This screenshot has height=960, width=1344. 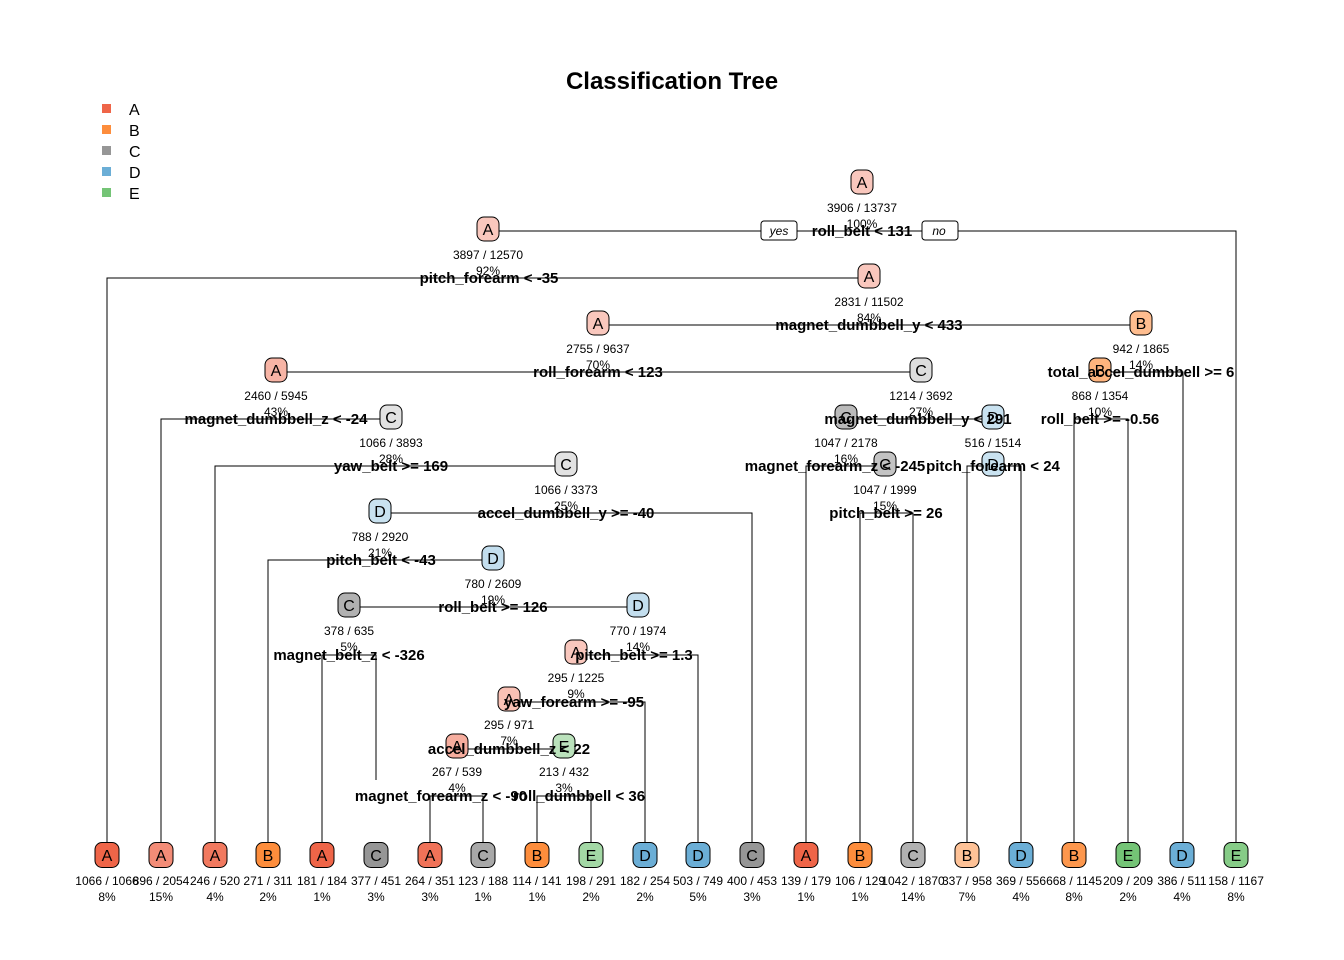 What do you see at coordinates (598, 324) in the screenshot?
I see `node-n10-class: A` at bounding box center [598, 324].